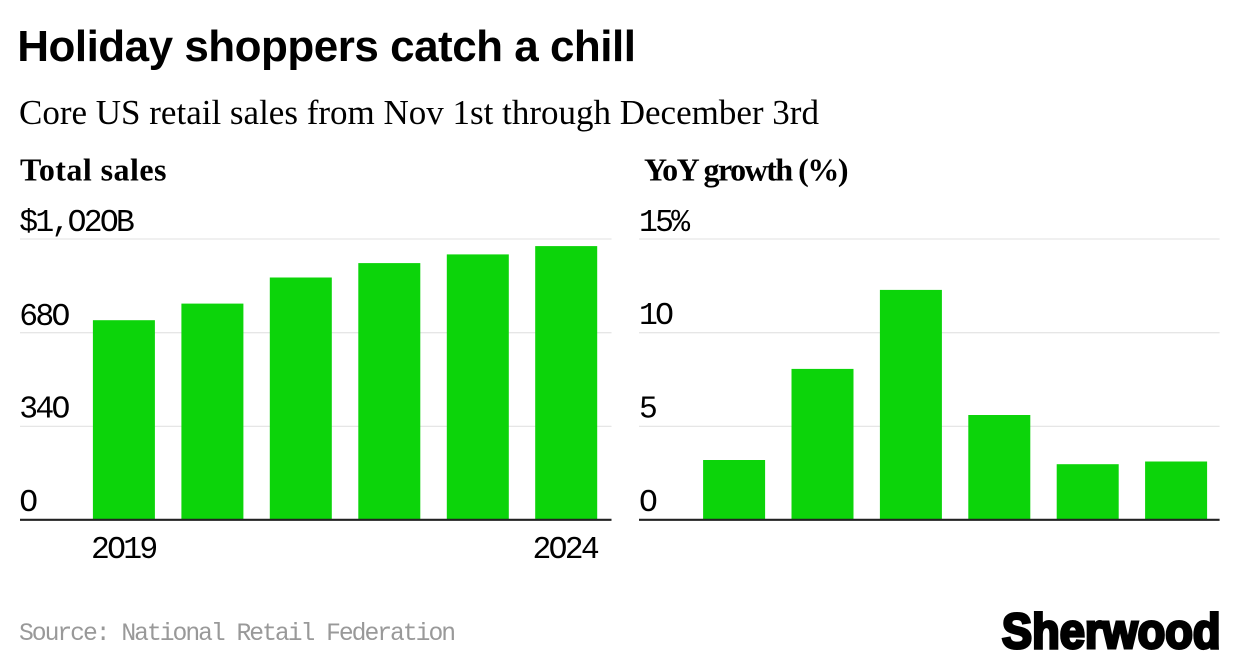  What do you see at coordinates (44, 410) in the screenshot?
I see `svg-text: 34O` at bounding box center [44, 410].